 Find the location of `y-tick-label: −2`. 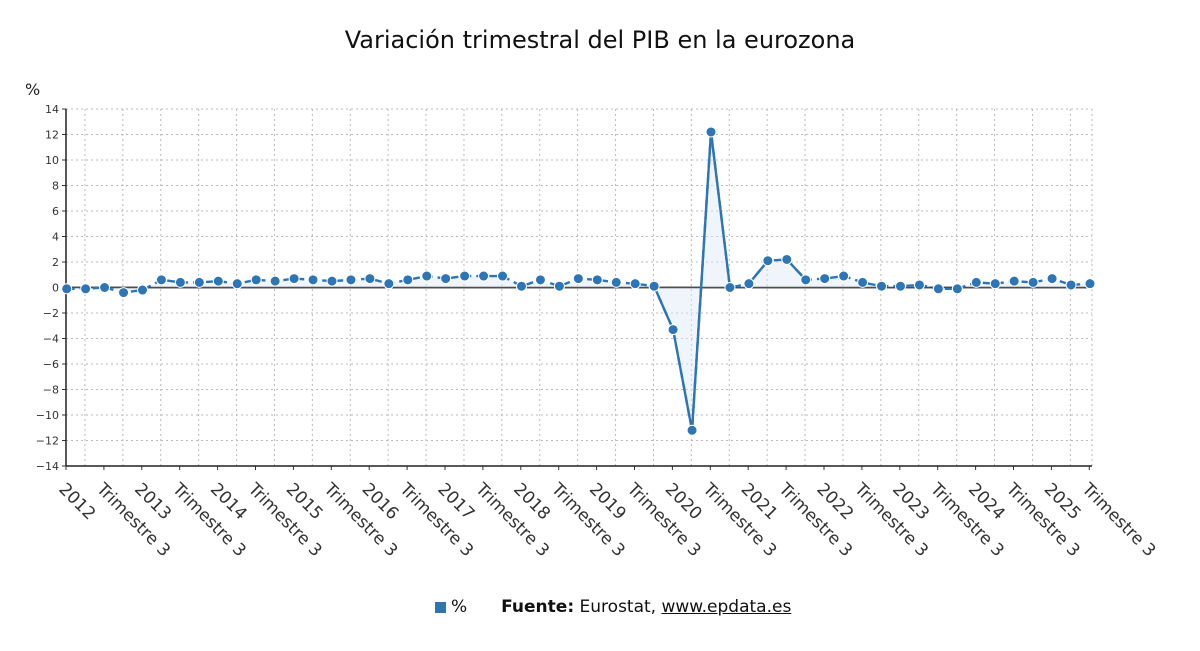

y-tick-label: −2 is located at coordinates (51, 313).